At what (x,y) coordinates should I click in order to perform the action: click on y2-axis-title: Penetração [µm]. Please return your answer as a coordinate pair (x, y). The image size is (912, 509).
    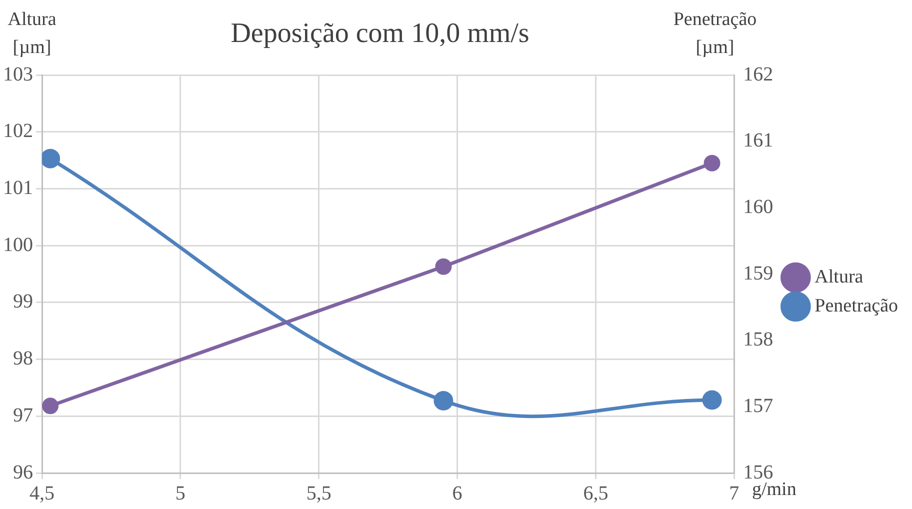
    Looking at the image, I should click on (715, 34).